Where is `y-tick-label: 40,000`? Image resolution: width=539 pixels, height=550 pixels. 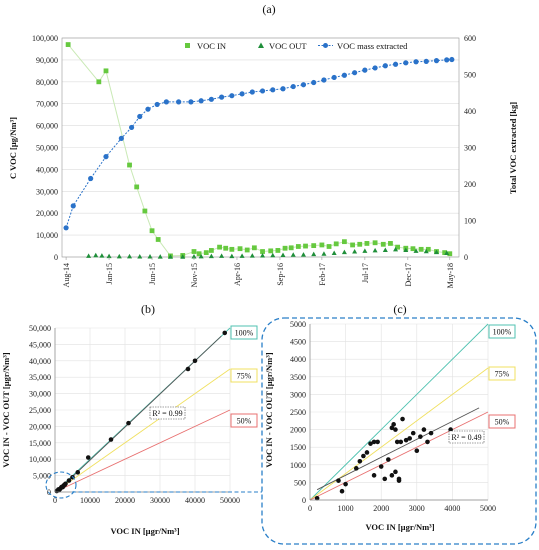
y-tick-label: 40,000 is located at coordinates (40, 361).